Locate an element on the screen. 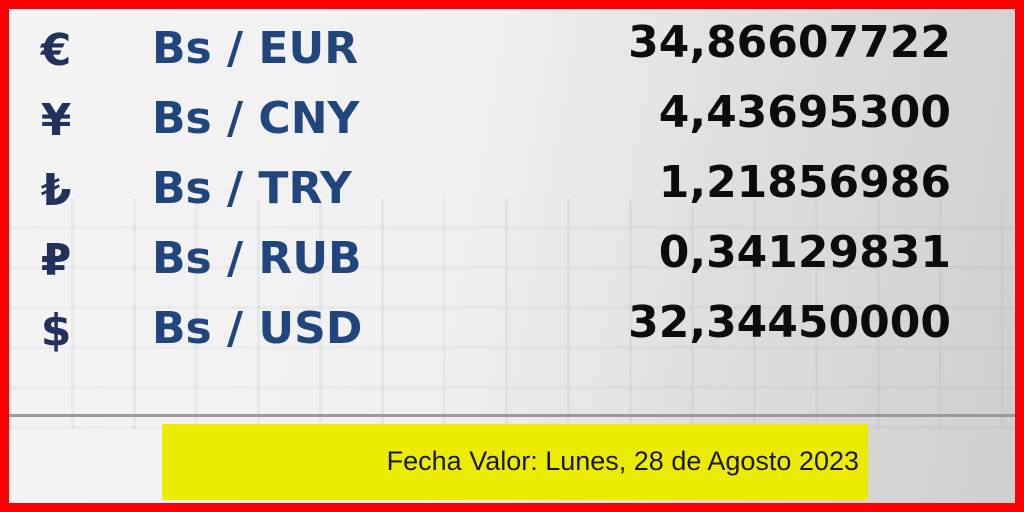 The image size is (1024, 512). euro-icon: € is located at coordinates (56, 50).